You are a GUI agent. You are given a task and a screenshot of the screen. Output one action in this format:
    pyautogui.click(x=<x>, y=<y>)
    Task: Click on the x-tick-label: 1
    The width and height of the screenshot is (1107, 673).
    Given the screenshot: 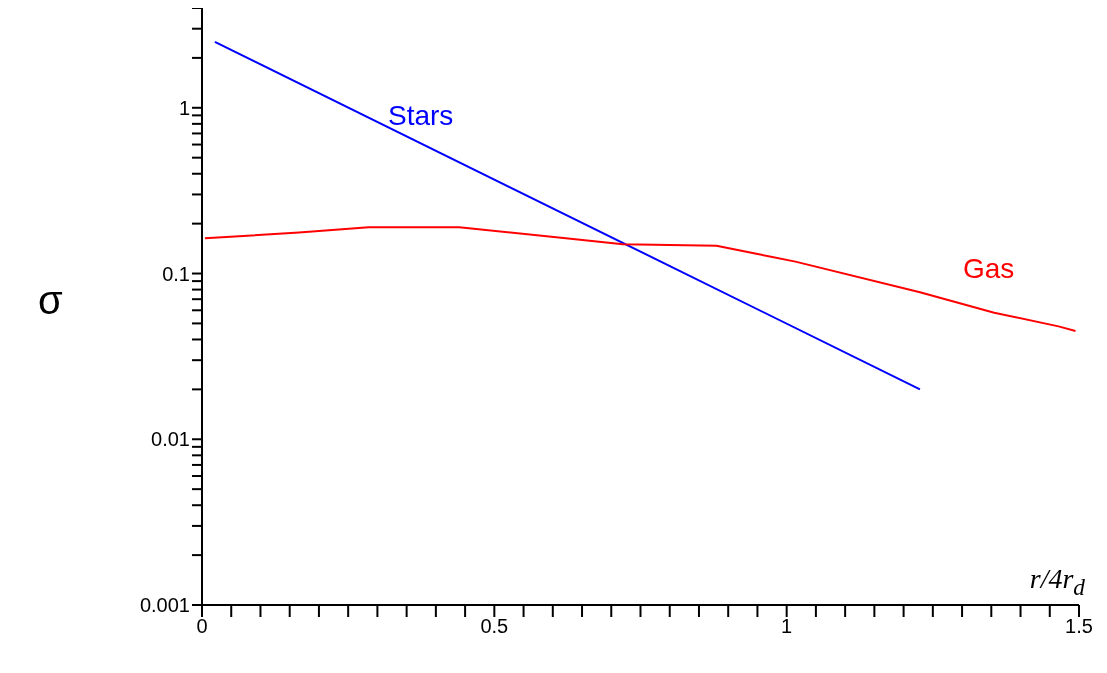 What is the action you would take?
    pyautogui.click(x=787, y=626)
    